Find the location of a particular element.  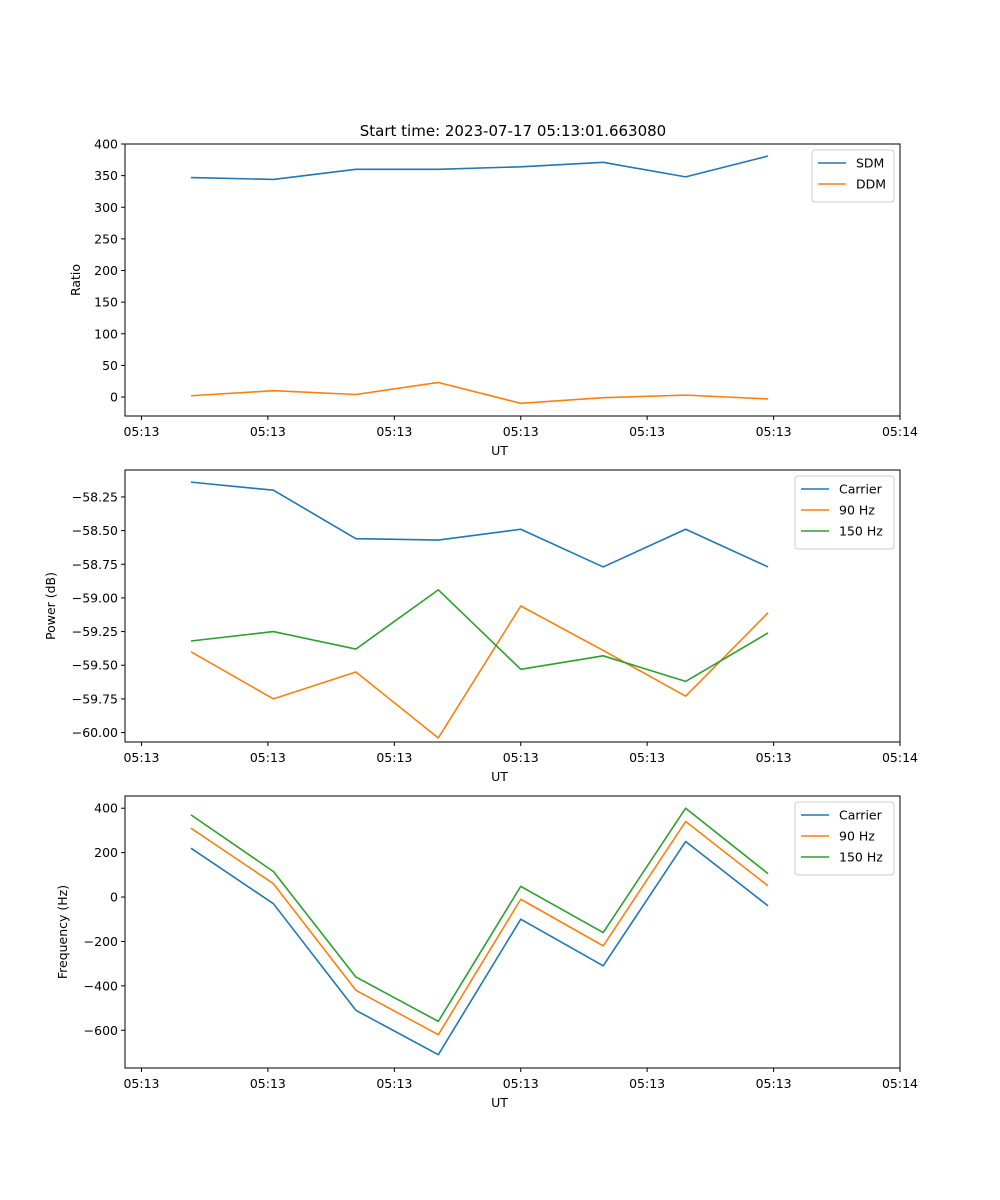

series-line-ddm is located at coordinates (479, 393).